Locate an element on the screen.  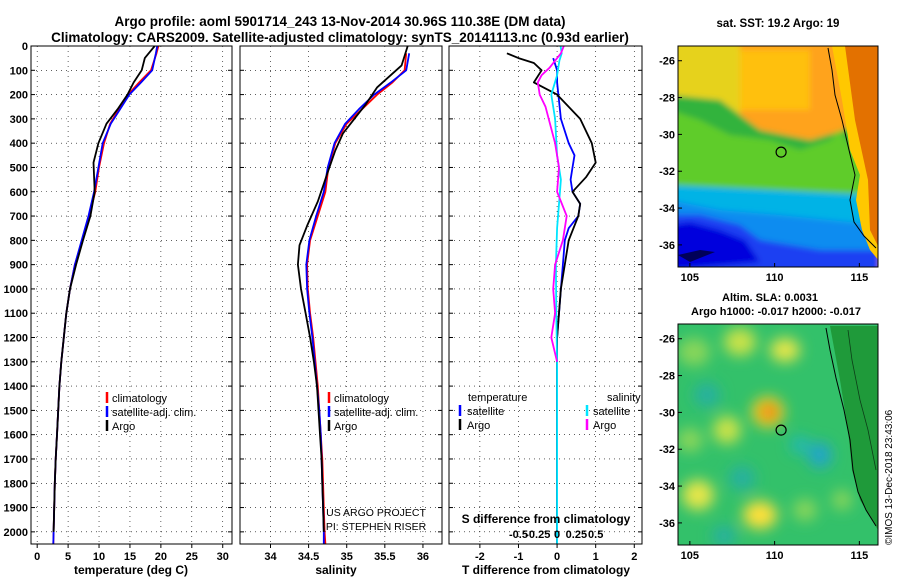
x-tick-label: -1 is located at coordinates (519, 557).